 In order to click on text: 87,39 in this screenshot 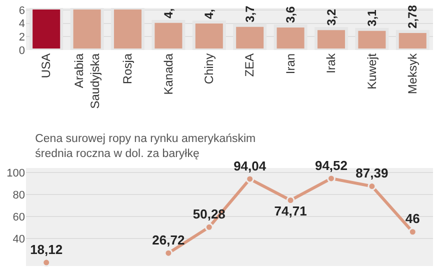, I will do `click(372, 173)`.